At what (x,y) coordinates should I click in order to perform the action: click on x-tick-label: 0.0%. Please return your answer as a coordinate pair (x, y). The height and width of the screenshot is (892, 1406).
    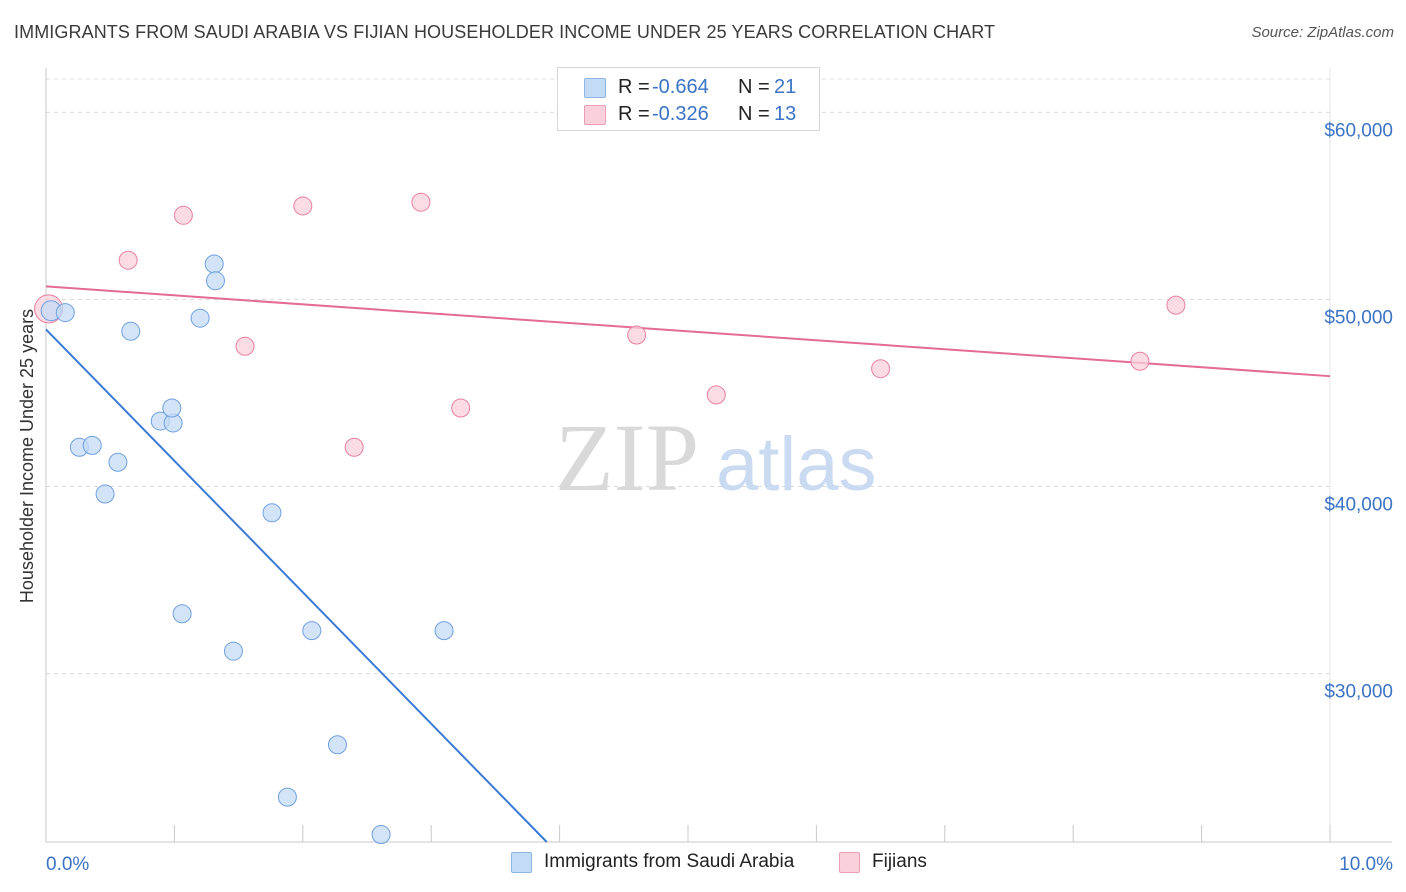
    Looking at the image, I should click on (67, 864).